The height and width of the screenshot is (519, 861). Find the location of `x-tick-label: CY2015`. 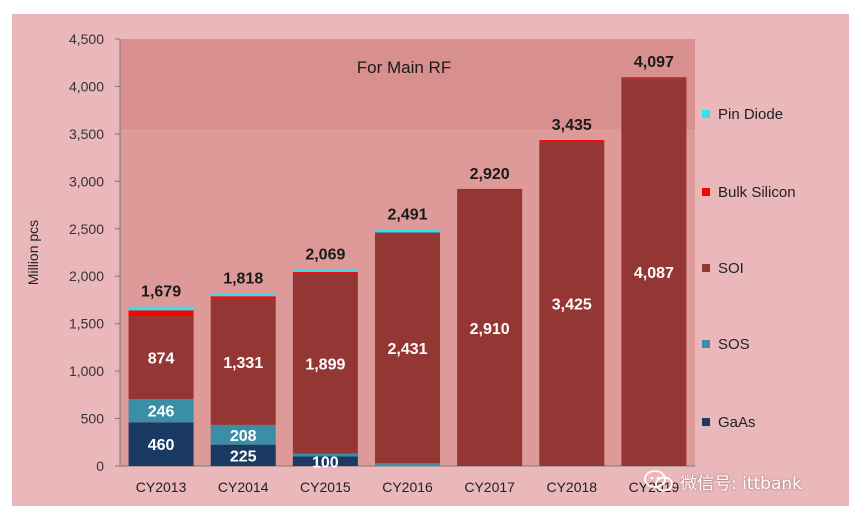

x-tick-label: CY2015 is located at coordinates (325, 487).